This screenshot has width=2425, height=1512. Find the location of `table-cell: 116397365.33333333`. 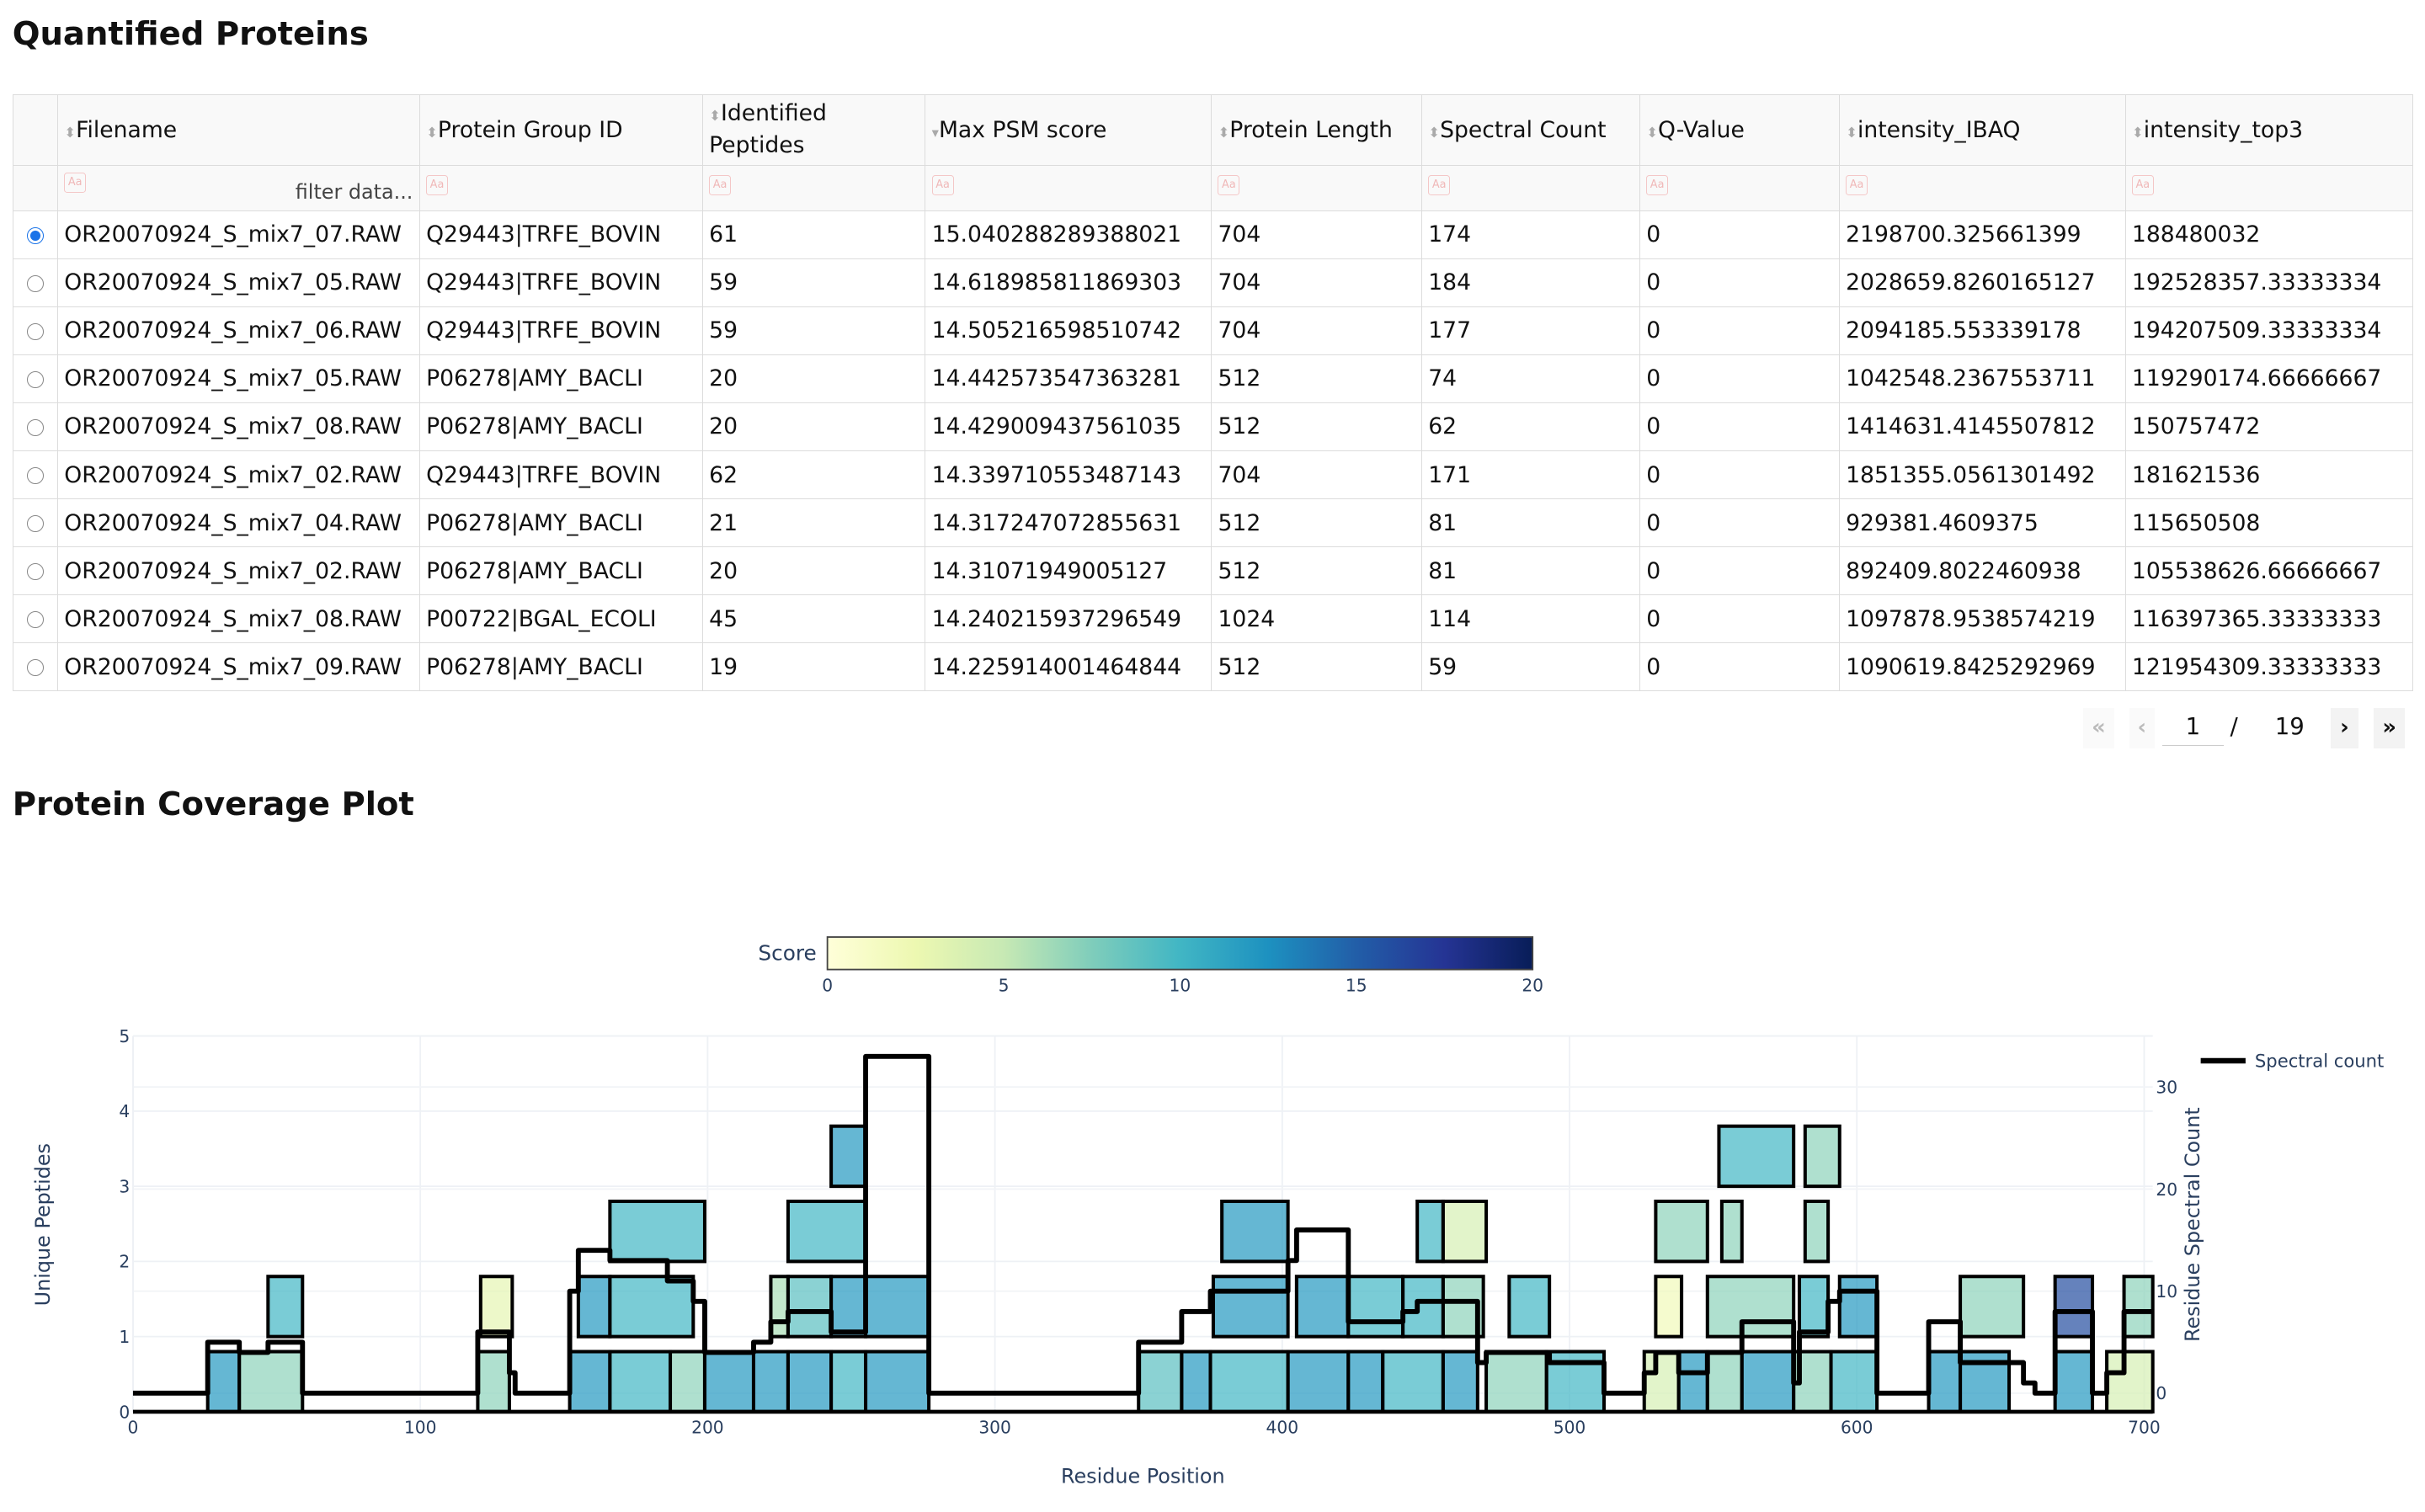

table-cell: 116397365.33333333 is located at coordinates (2269, 619).